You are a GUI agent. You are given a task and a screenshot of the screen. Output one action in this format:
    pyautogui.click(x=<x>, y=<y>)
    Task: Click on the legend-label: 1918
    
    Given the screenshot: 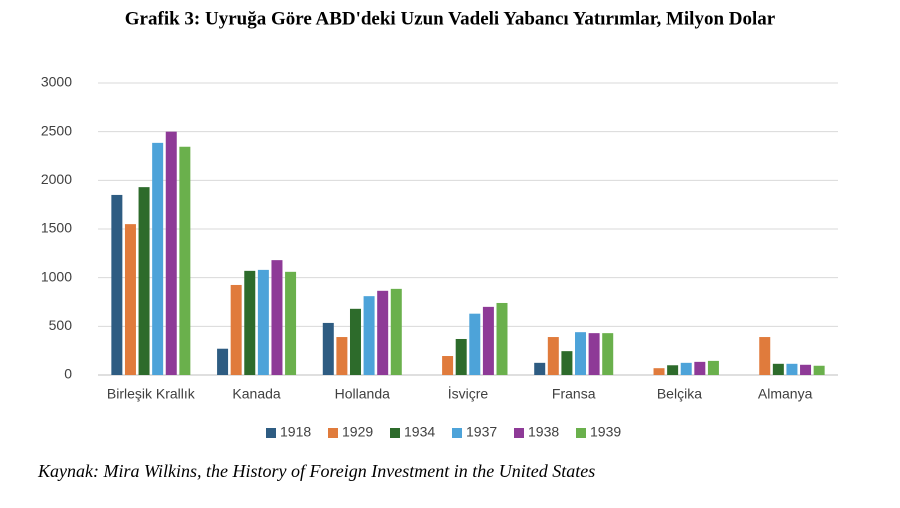 What is the action you would take?
    pyautogui.click(x=295, y=432)
    